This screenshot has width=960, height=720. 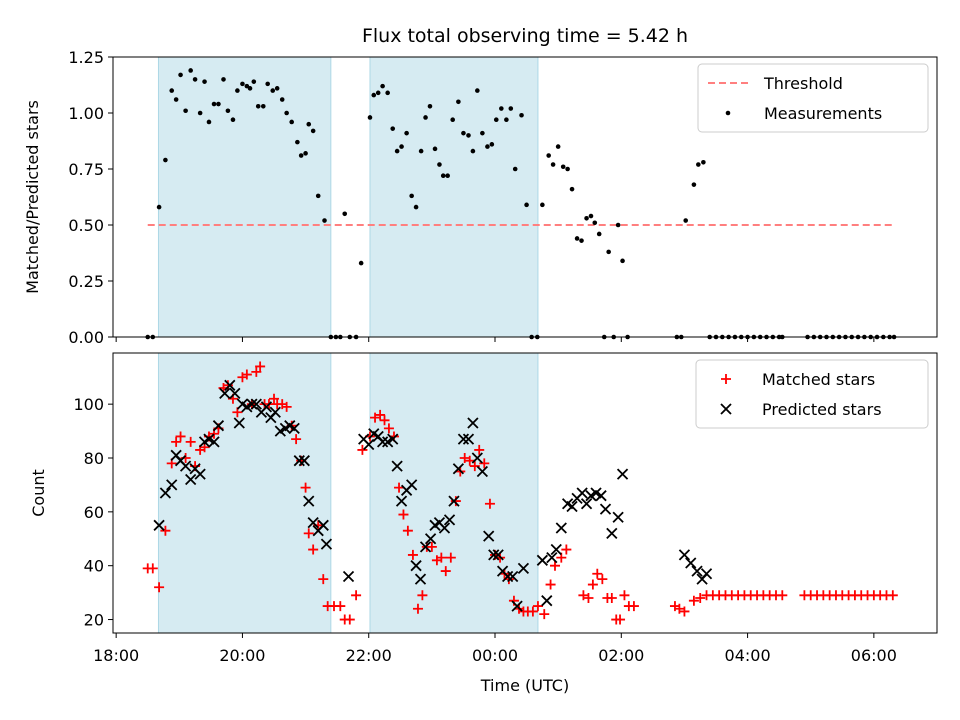 What do you see at coordinates (818, 379) in the screenshot?
I see `legend-label: Matched stars` at bounding box center [818, 379].